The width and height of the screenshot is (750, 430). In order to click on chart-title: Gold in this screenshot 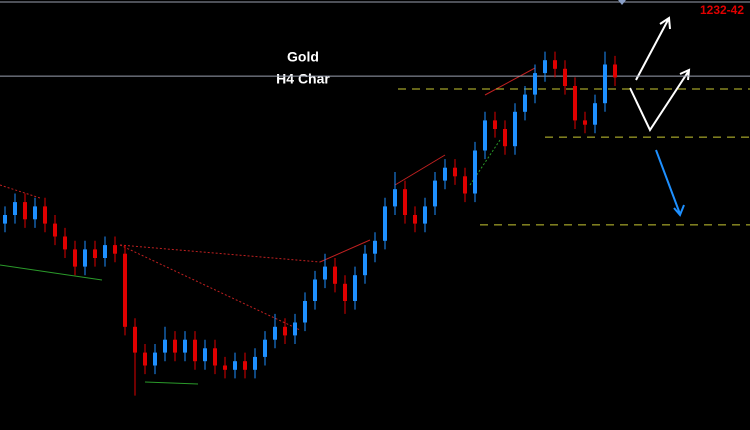, I will do `click(303, 57)`.